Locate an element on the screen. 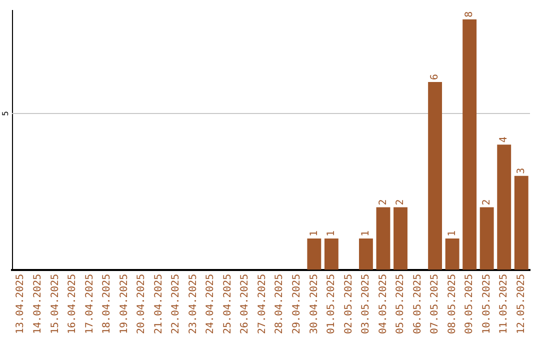  x-tick-label: 14.04.2025 is located at coordinates (38, 304).